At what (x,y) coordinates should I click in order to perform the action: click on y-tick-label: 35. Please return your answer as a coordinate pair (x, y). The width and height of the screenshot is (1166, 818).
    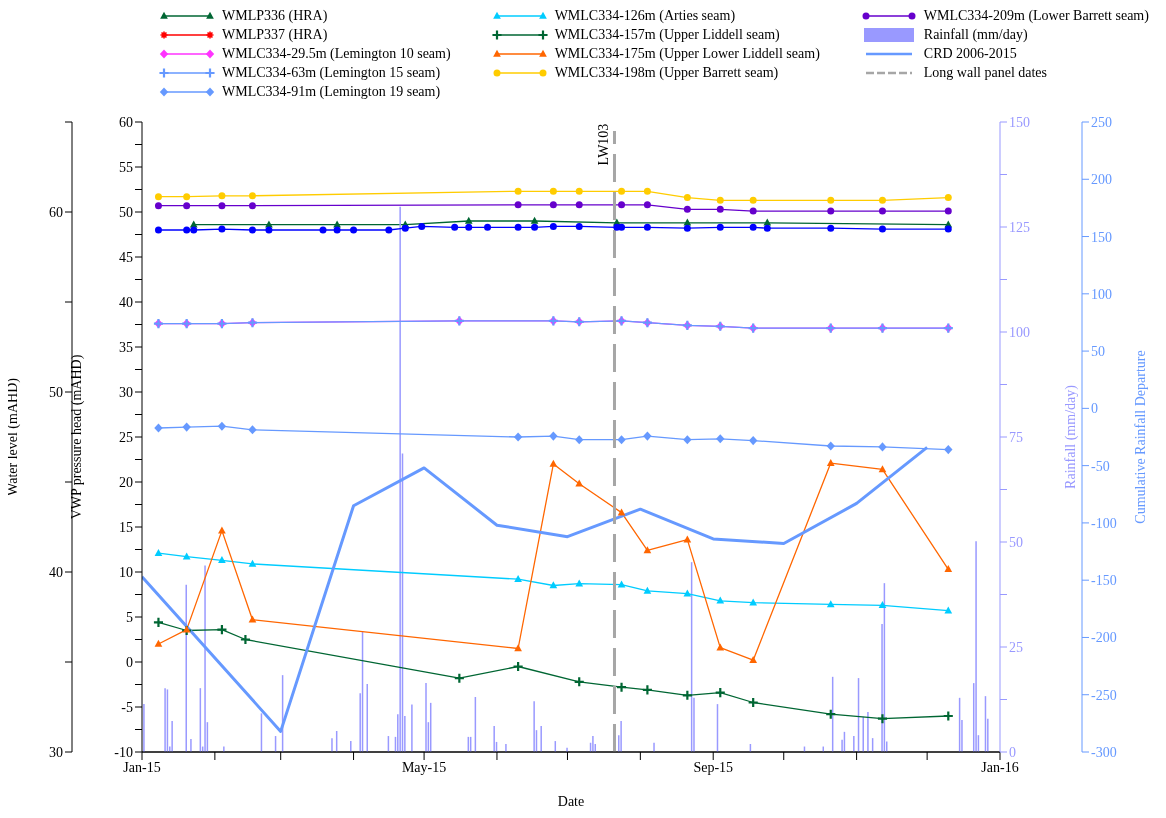
    Looking at the image, I should click on (126, 347).